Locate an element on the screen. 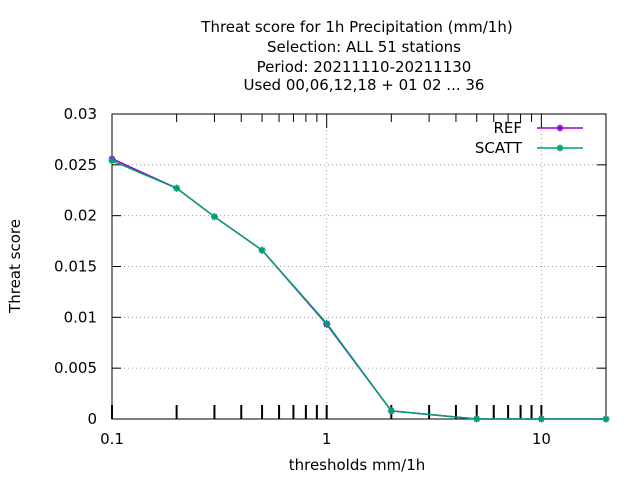  title-line-4: Used 00,06,12,18 + 01 02 ... 36 is located at coordinates (364, 85).